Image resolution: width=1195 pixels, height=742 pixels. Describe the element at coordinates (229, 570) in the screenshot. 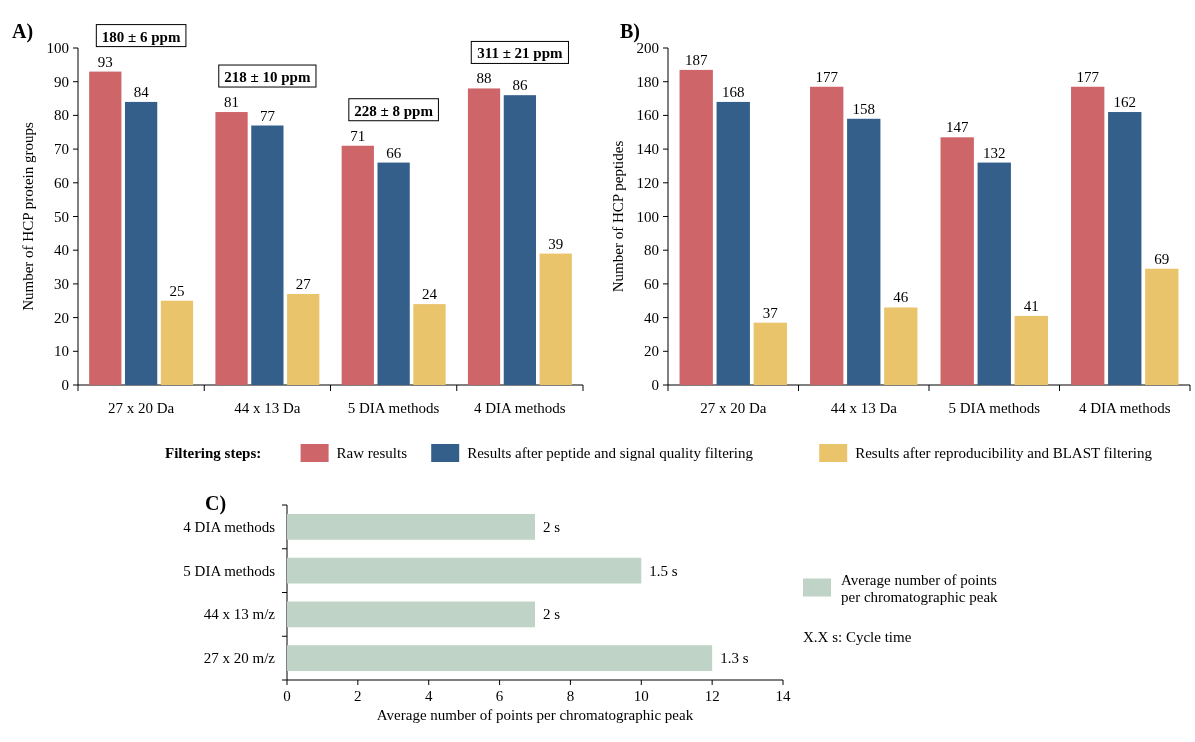

I see `y-tick-label: 5 DIA methods` at that location.